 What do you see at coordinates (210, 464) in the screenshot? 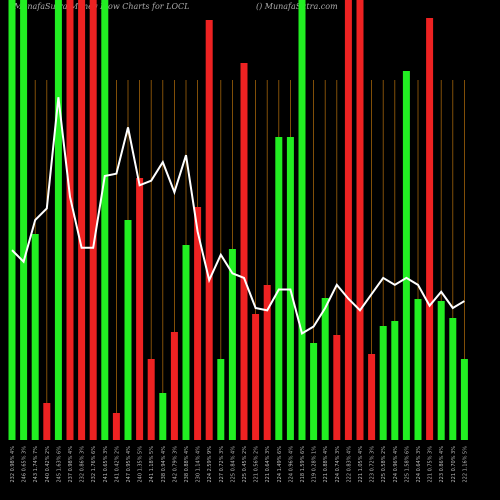
I see `x-tick-label: 224 2.59% 9%` at bounding box center [210, 464].